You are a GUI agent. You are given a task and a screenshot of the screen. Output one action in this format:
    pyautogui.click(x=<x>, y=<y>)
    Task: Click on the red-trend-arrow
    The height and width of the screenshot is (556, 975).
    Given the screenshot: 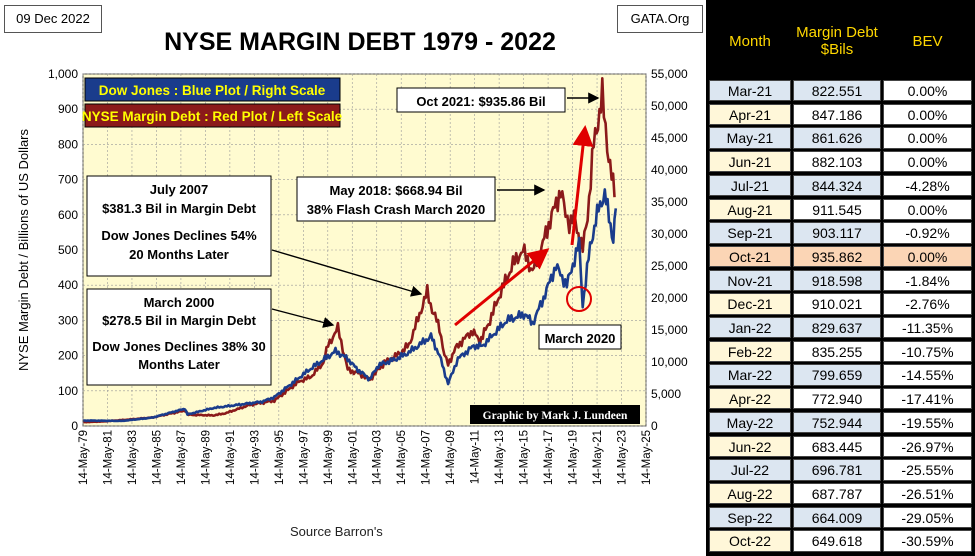 What is the action you would take?
    pyautogui.click(x=502, y=287)
    